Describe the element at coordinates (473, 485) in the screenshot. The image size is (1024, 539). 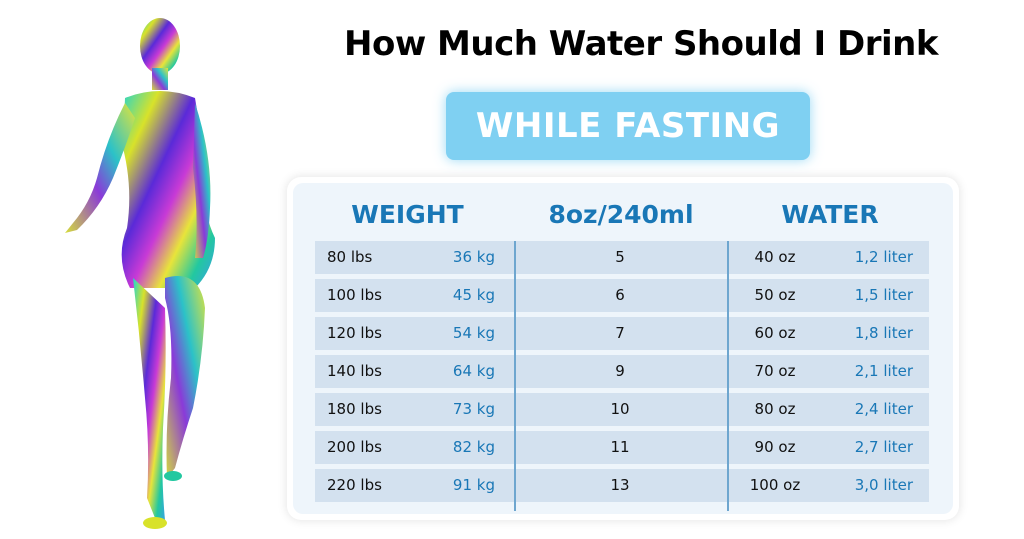
I see `weight-kg: 91 kg` at that location.